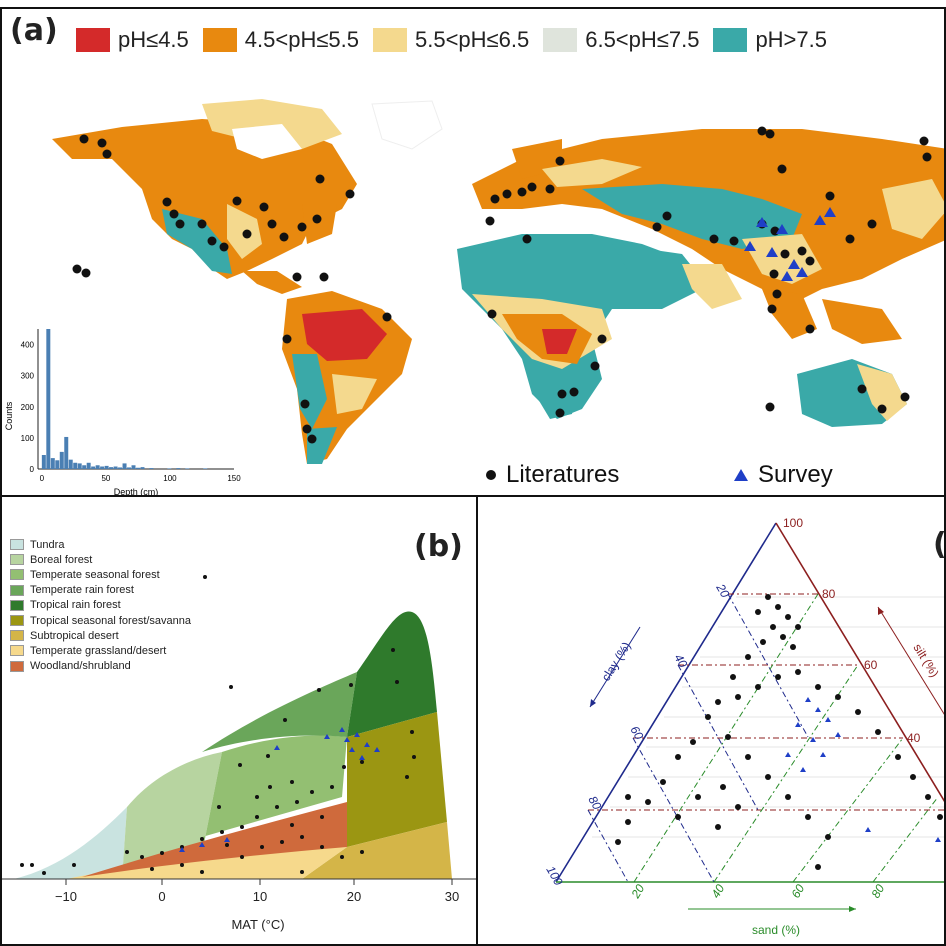 This screenshot has height=946, width=946. Describe the element at coordinates (563, 474) in the screenshot. I see `lit-legend-label: Literatures` at that location.